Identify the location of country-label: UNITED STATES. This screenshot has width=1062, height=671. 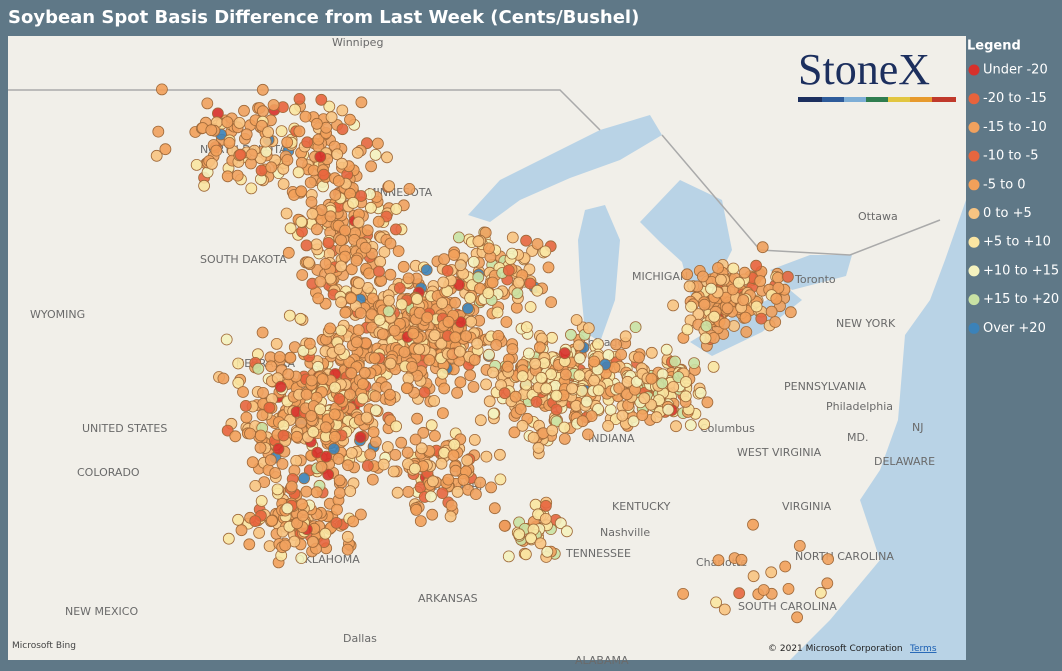
(124, 428).